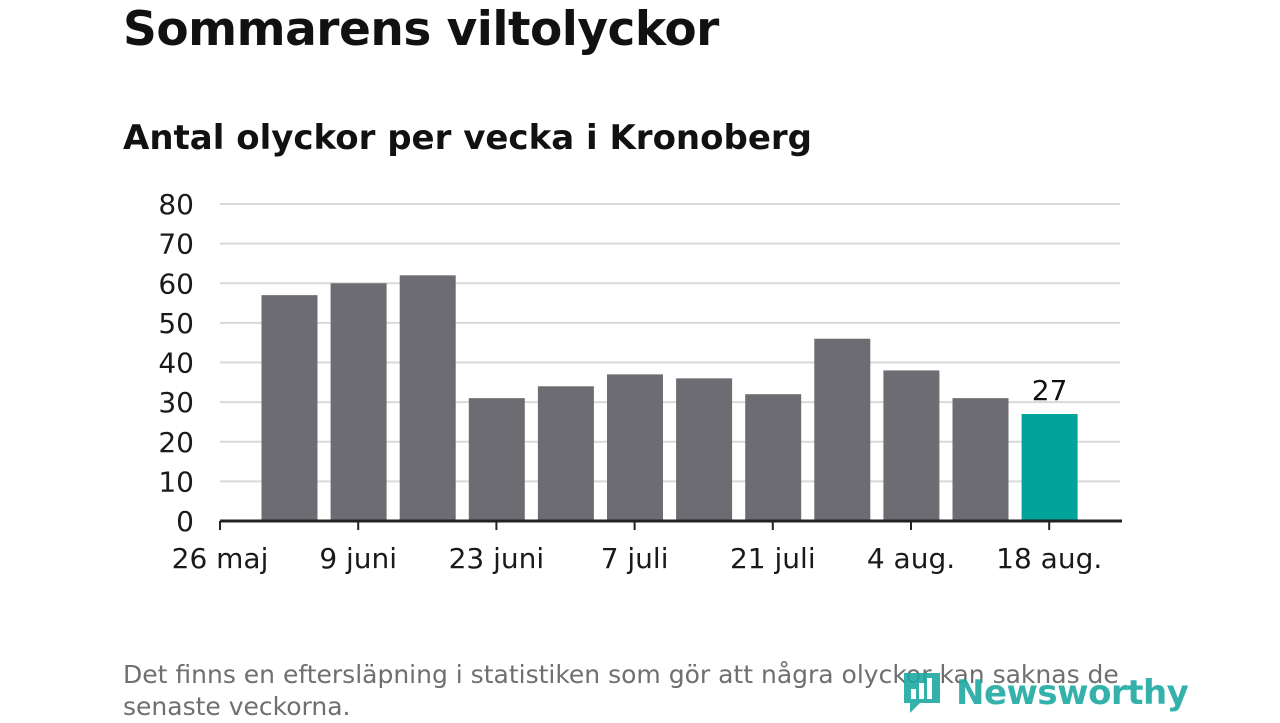 The width and height of the screenshot is (1280, 723). Describe the element at coordinates (467, 138) in the screenshot. I see `chart-subtitle: Antal olyckor per vecka i Kronoberg` at that location.